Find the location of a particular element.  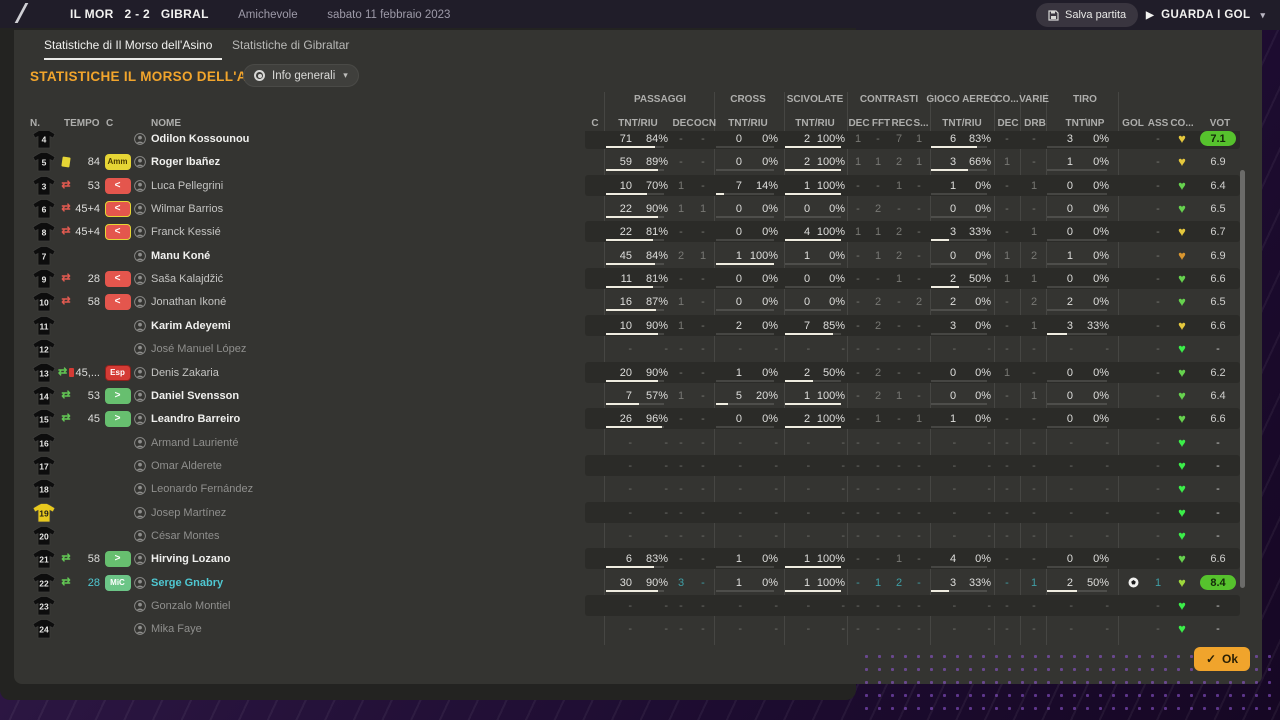

svg-text: 13 is located at coordinates (44, 373).